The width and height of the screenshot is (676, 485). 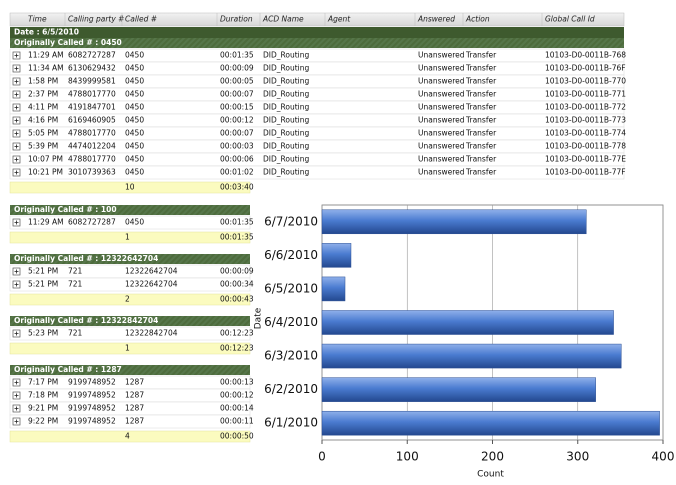 What do you see at coordinates (322, 457) in the screenshot?
I see `x-tick-label: 0` at bounding box center [322, 457].